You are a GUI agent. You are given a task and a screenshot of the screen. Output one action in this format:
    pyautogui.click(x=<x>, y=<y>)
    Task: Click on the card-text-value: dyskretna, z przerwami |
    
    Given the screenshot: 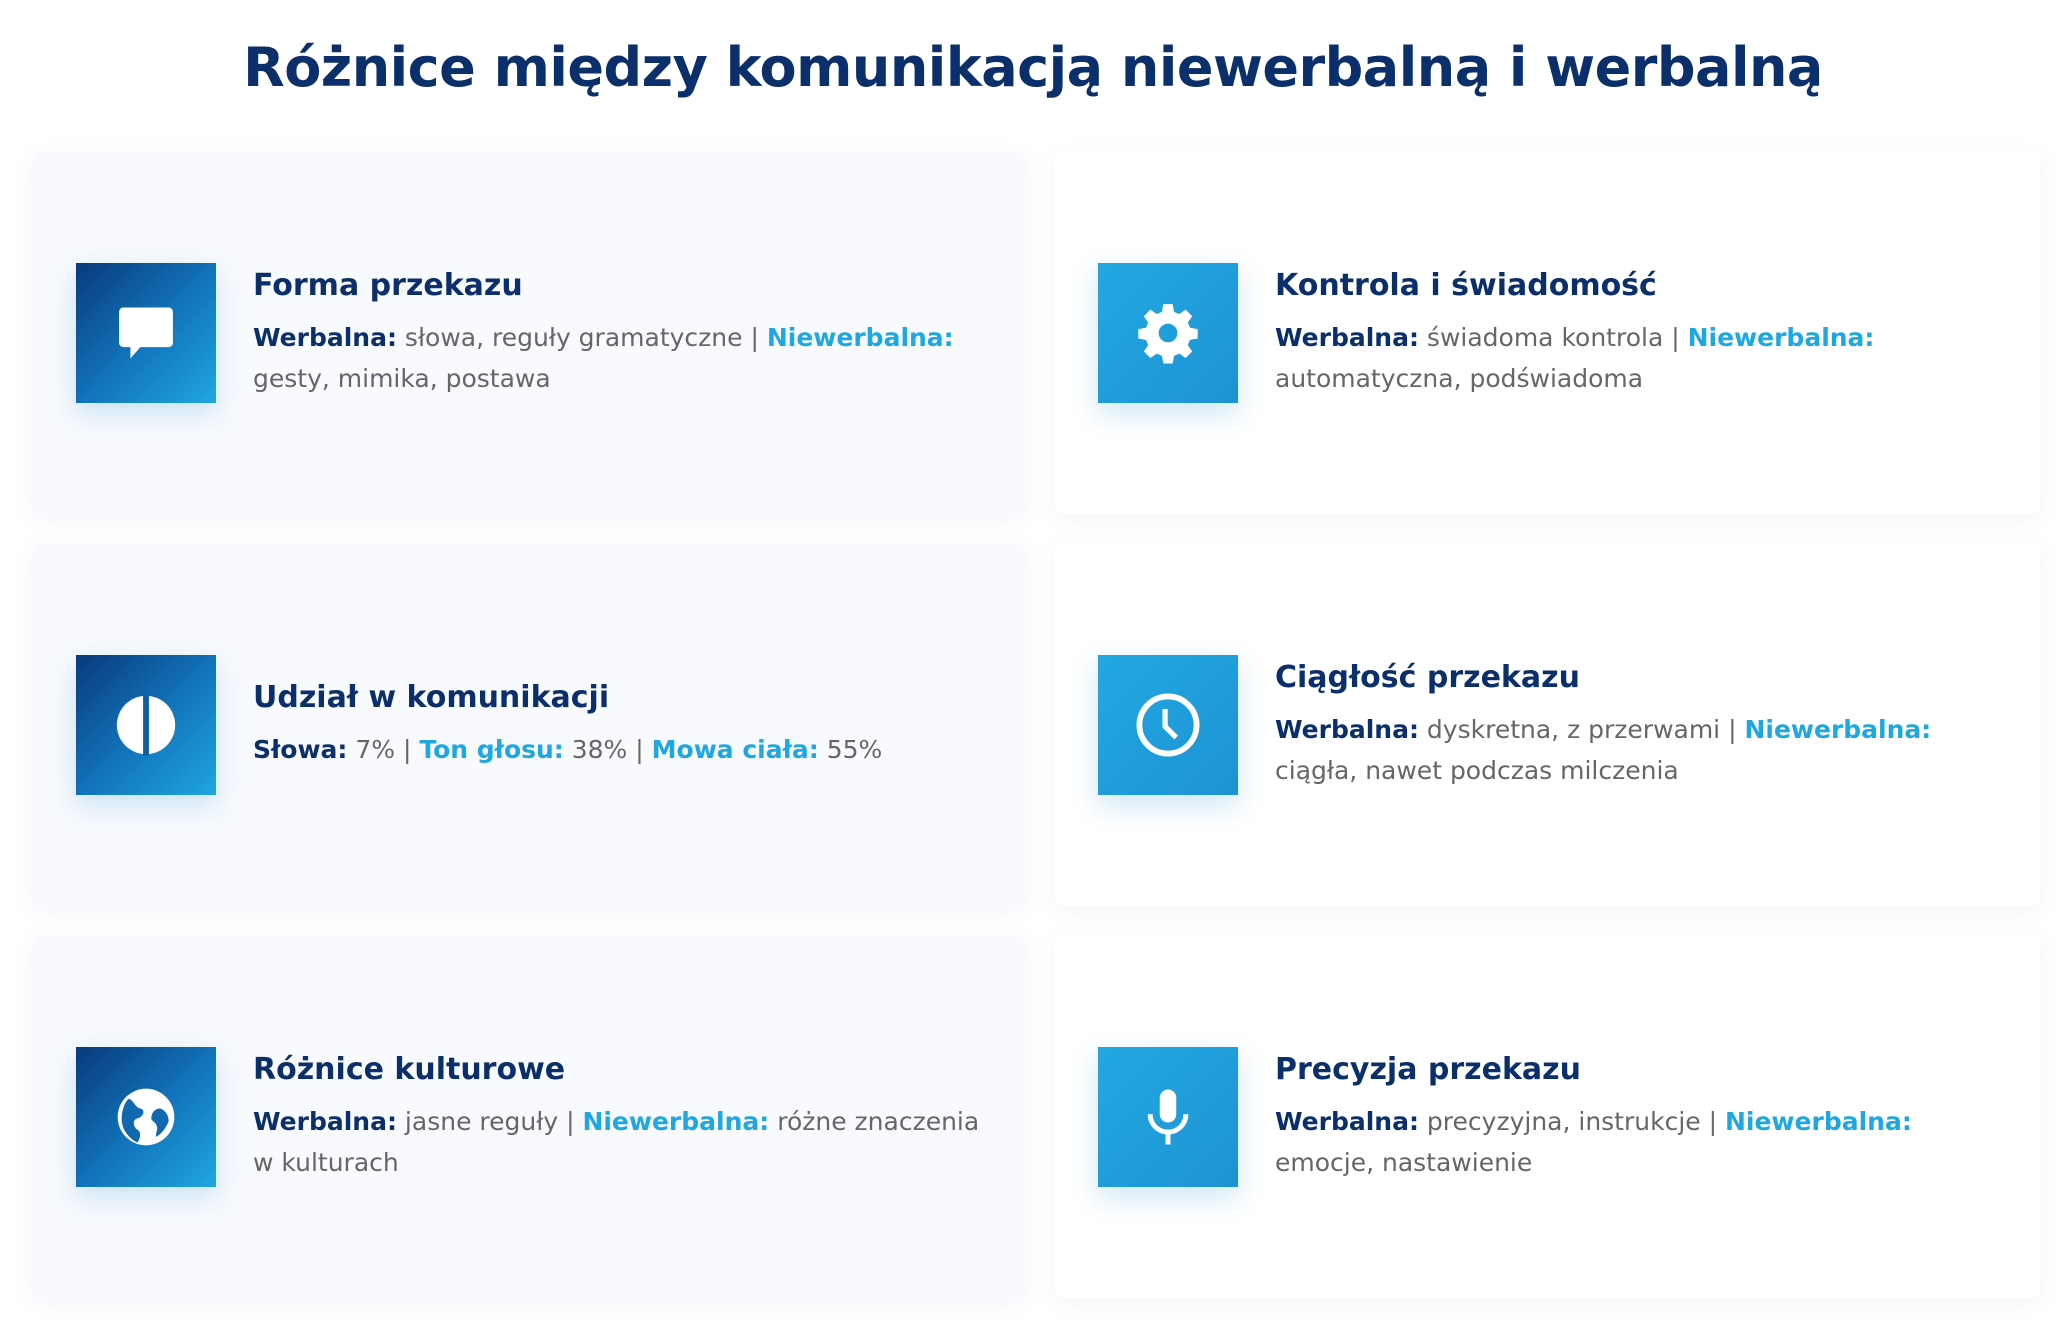 What is the action you would take?
    pyautogui.click(x=1581, y=729)
    